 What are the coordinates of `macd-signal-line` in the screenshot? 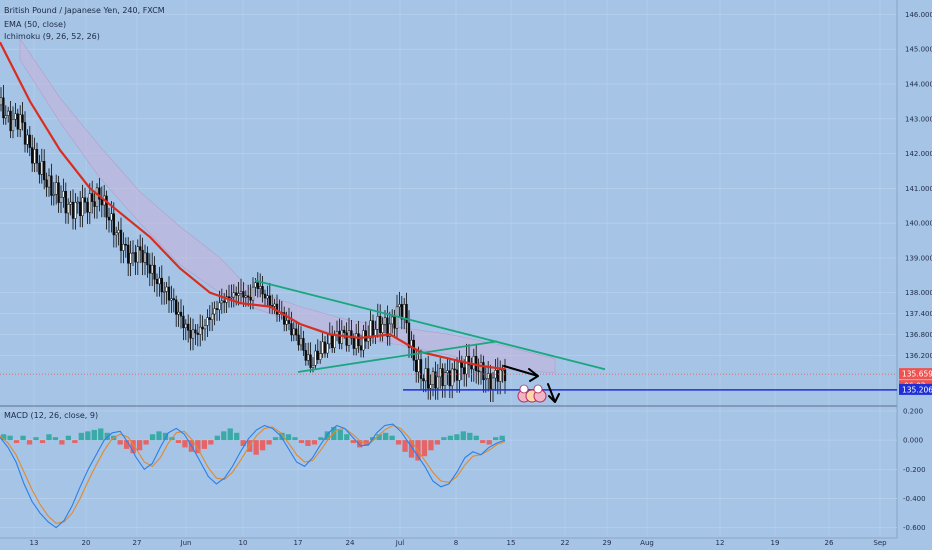 It's located at (253, 474).